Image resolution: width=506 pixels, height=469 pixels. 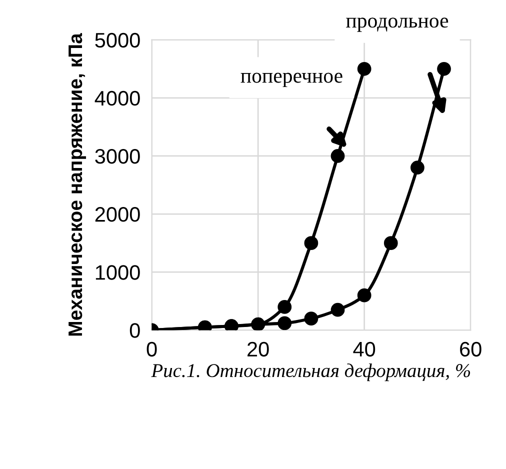 What do you see at coordinates (310, 372) in the screenshot?
I see `x-axis-title: Рис.1. Относительная деформация, %` at bounding box center [310, 372].